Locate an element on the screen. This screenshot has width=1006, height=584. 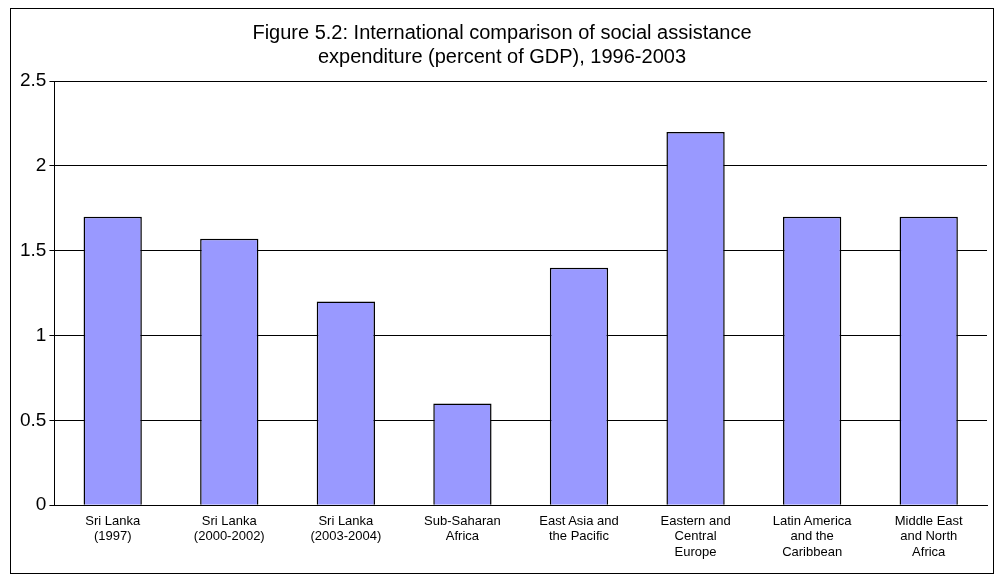
x-tick-label: Eastern and Central Europe is located at coordinates (695, 535).